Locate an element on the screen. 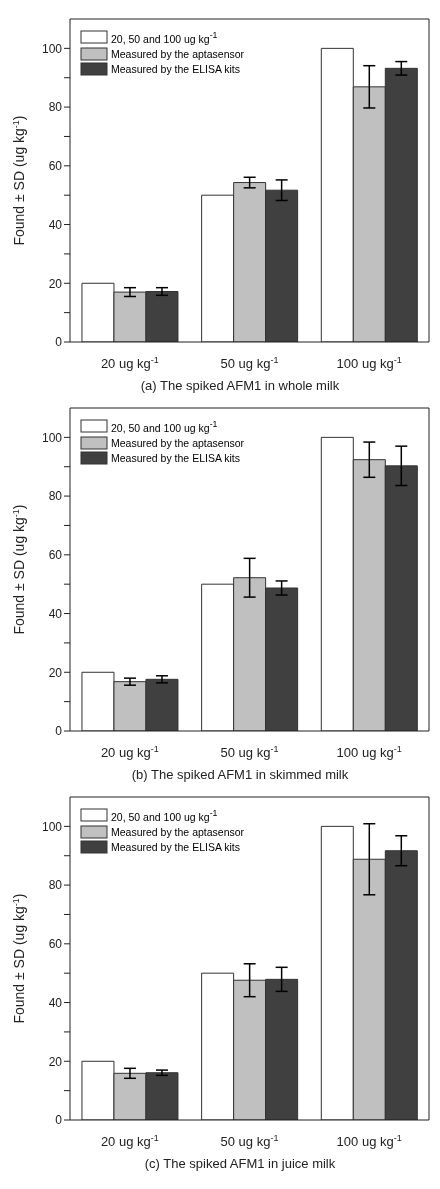 This screenshot has width=440, height=1189. x-axis-title: (a) The spiked AFM1 in whole milk is located at coordinates (240, 385).